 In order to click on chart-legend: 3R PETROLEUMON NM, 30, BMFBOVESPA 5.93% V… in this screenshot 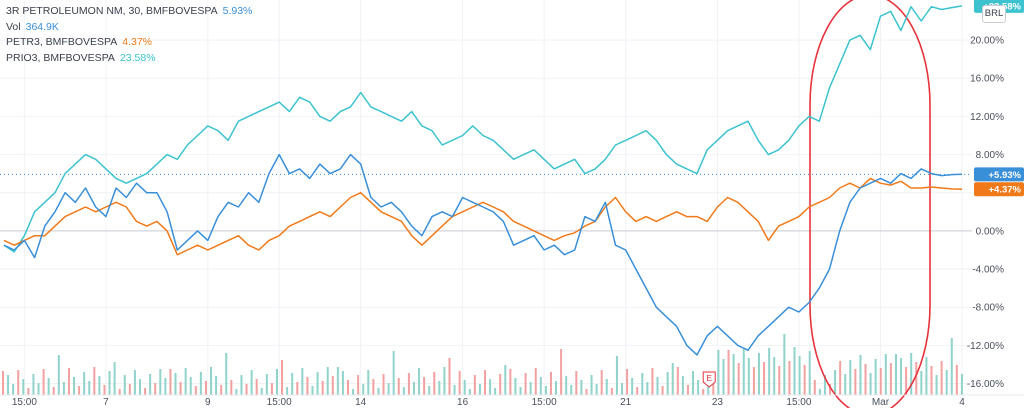, I will do `click(129, 35)`.